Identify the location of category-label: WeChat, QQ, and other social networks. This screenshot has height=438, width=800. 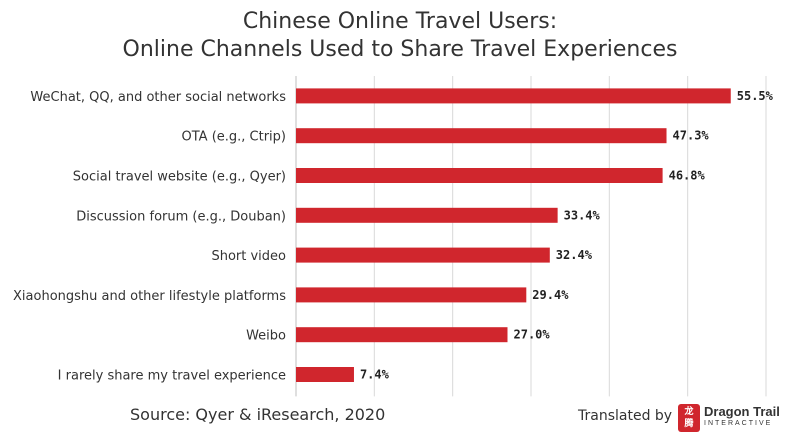
(158, 97).